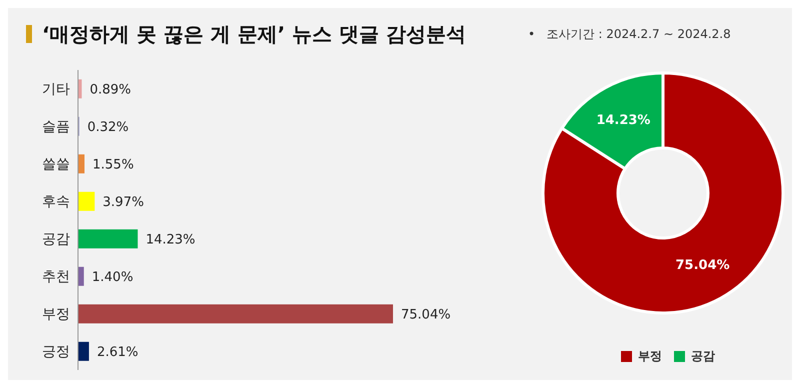 This screenshot has width=800, height=388. I want to click on y-tick-label: 쓸쓸, so click(56, 164).